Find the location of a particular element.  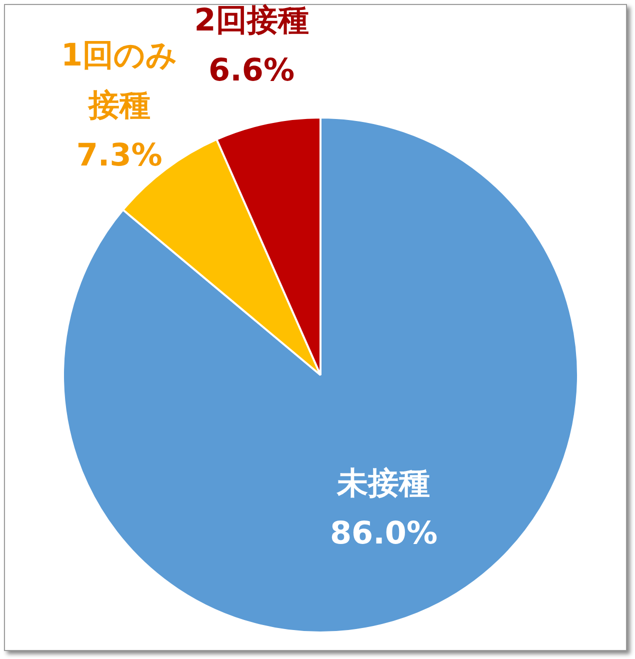

data-label: 6.6% is located at coordinates (251, 70).